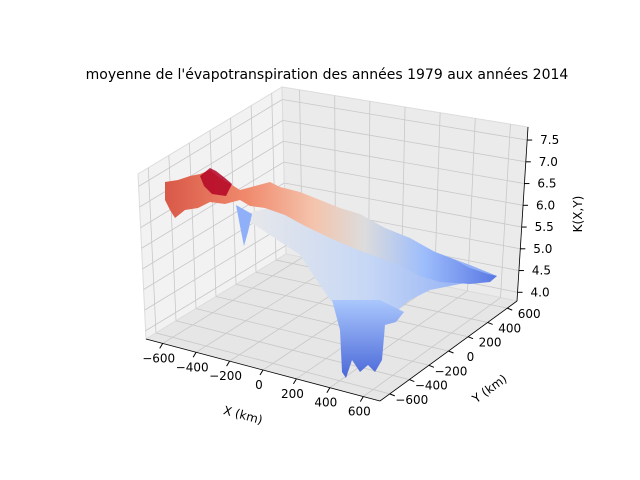  I want to click on y-tick-label: −600, so click(411, 400).